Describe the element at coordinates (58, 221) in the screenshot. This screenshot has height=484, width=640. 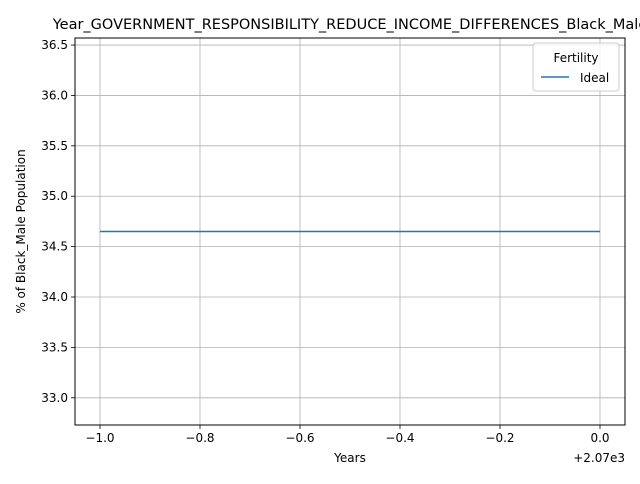
I see `y-axis-ticks: 33.0 33.5 34.0 34.5 35.0 35.5 36.0 36.5` at that location.